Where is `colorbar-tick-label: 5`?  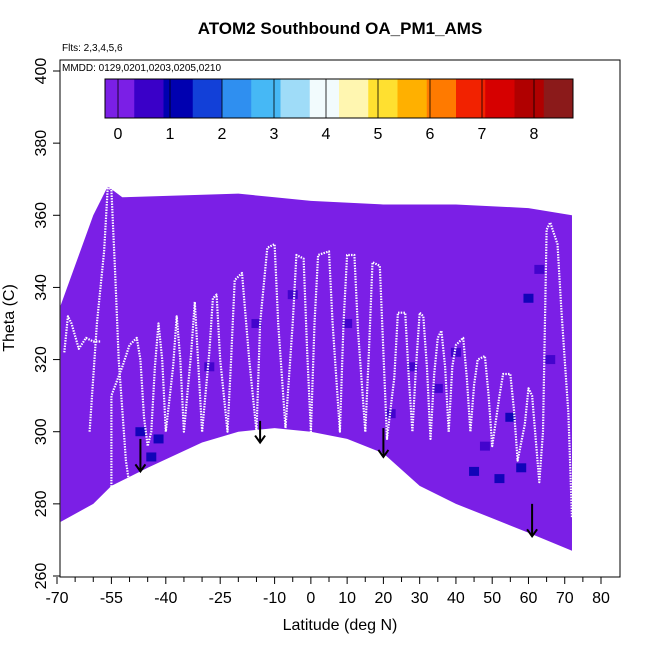 colorbar-tick-label: 5 is located at coordinates (378, 134).